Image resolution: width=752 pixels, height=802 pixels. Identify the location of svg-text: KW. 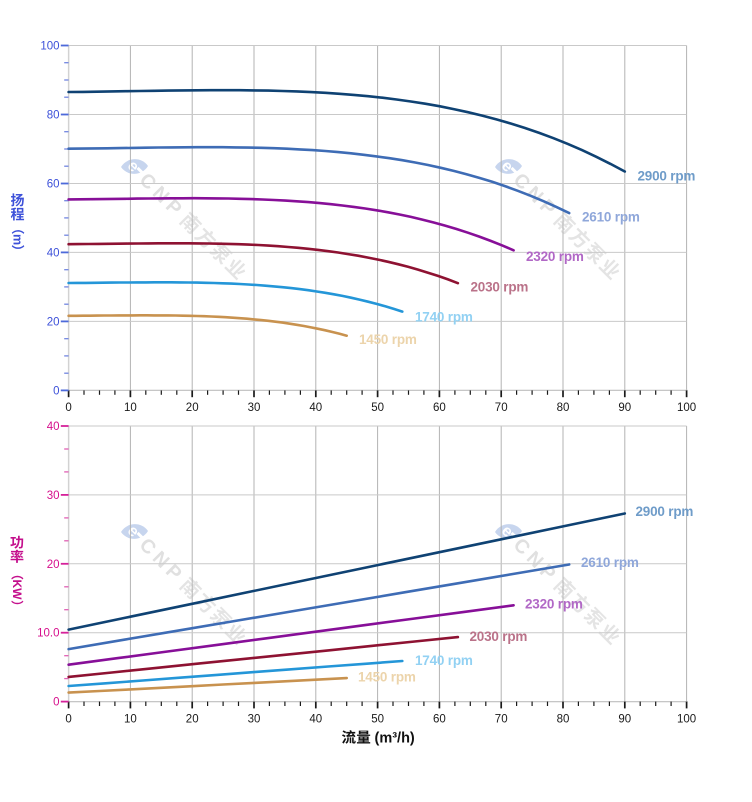
(17, 590).